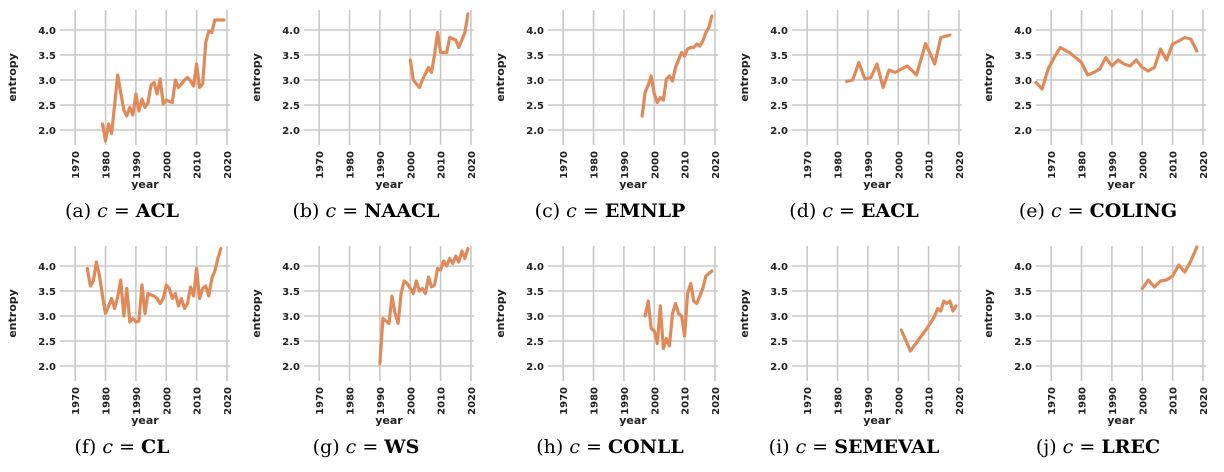  Describe the element at coordinates (645, 211) in the screenshot. I see `caption-venue: EMNLP` at that location.